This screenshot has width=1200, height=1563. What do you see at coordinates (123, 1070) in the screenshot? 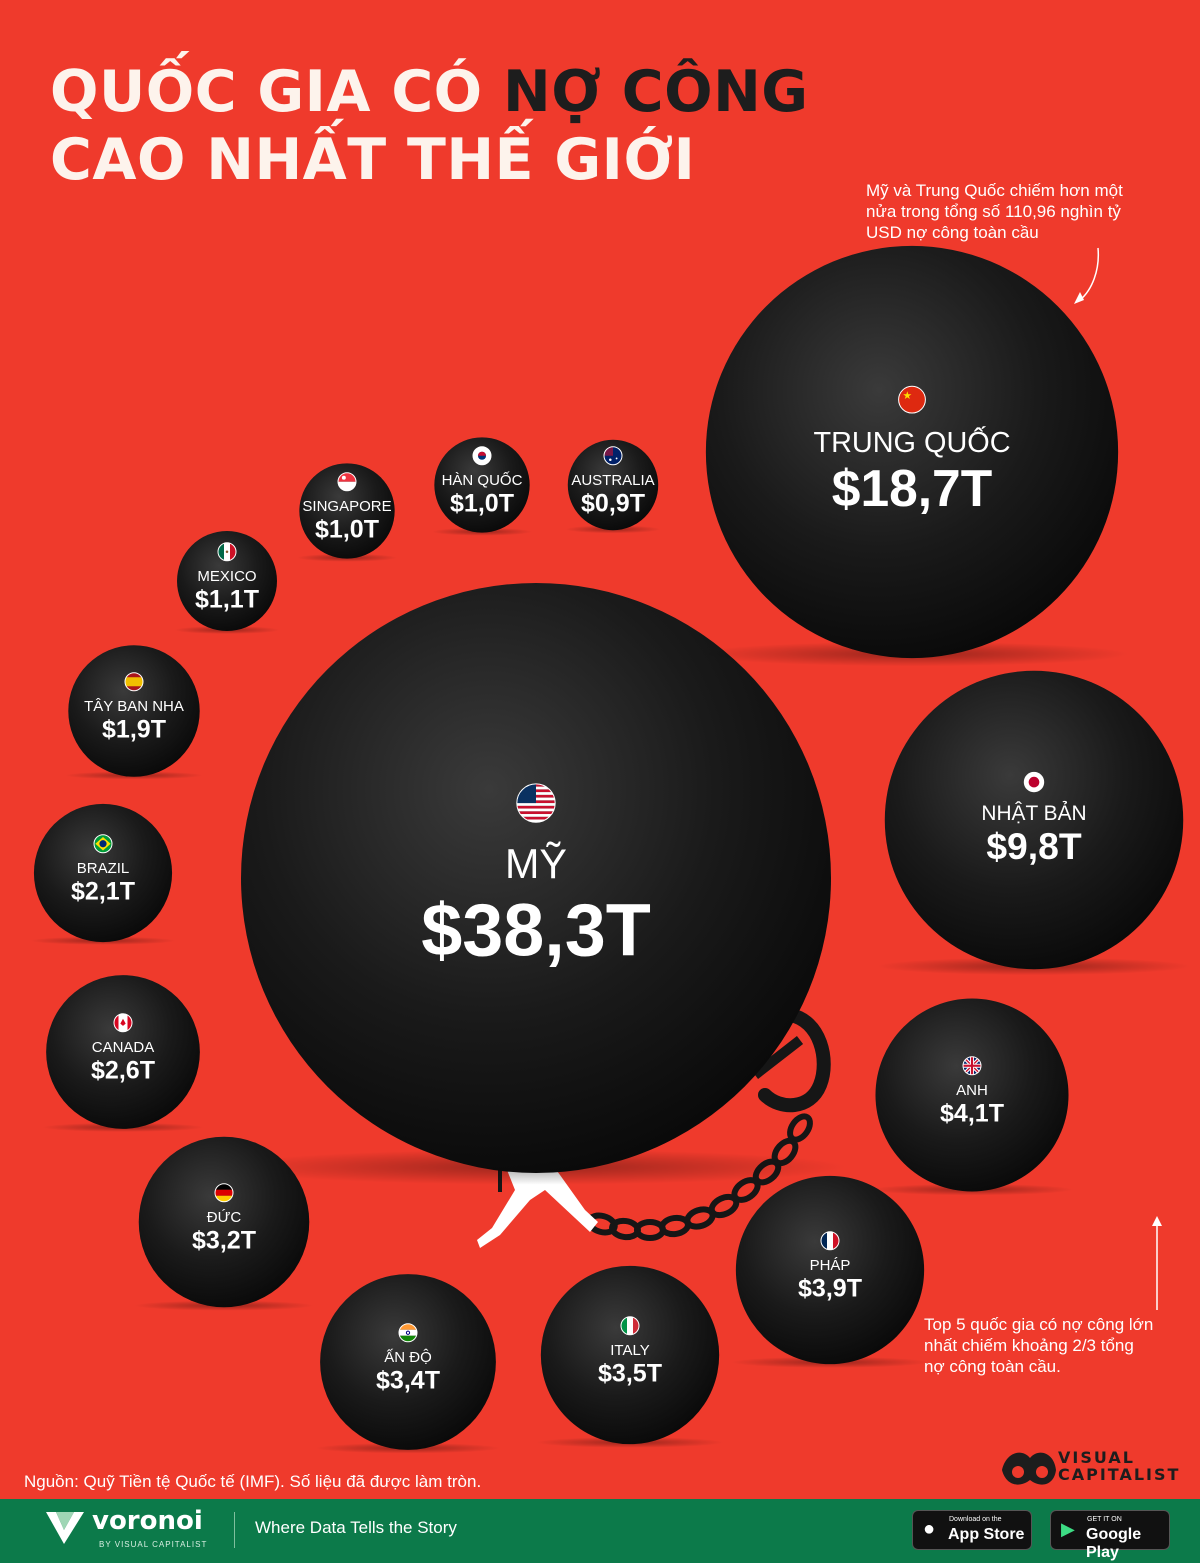
I see `bubble-value-label: $2,6T` at bounding box center [123, 1070].